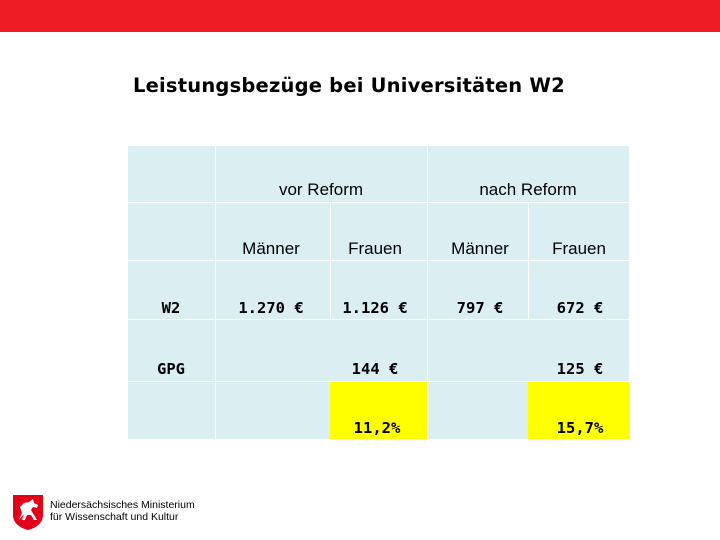 The width and height of the screenshot is (720, 540). Describe the element at coordinates (375, 308) in the screenshot. I see `w2-vor-frauen: 1.126 €` at that location.